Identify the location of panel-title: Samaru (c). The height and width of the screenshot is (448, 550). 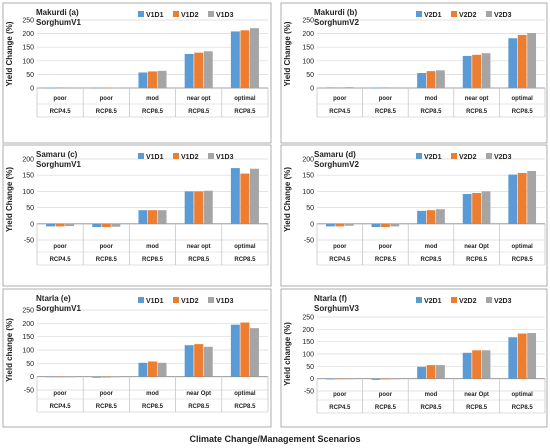
(57, 154).